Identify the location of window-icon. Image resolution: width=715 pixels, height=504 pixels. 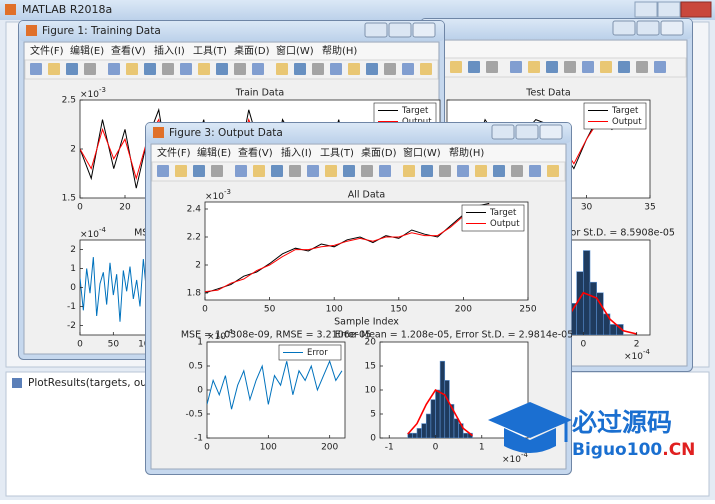
(31, 30).